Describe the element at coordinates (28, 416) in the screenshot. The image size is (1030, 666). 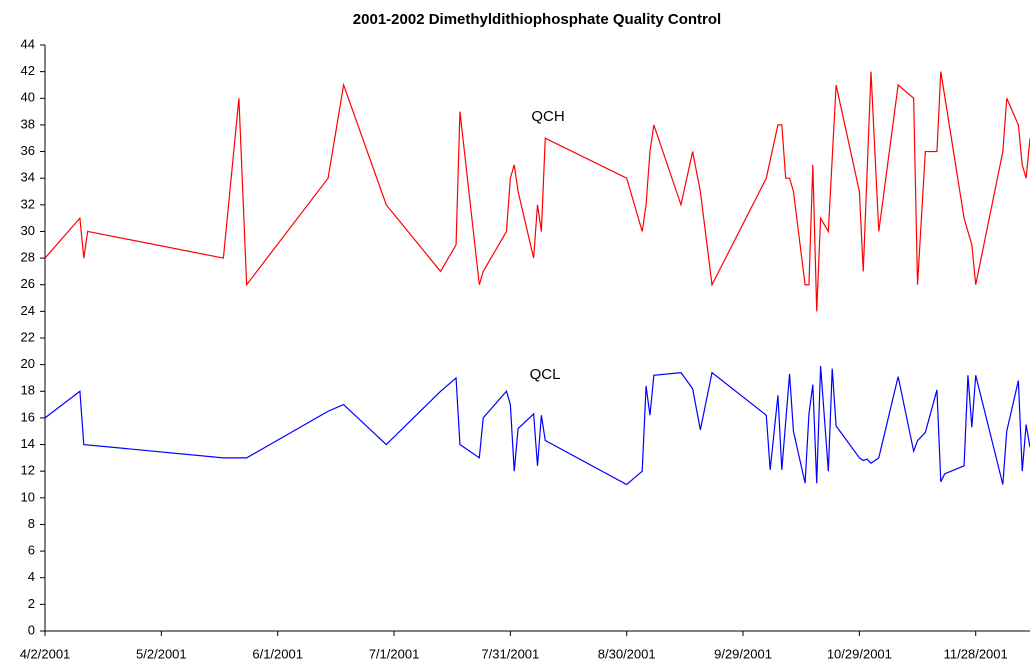
I see `y-tick-label: 16` at that location.